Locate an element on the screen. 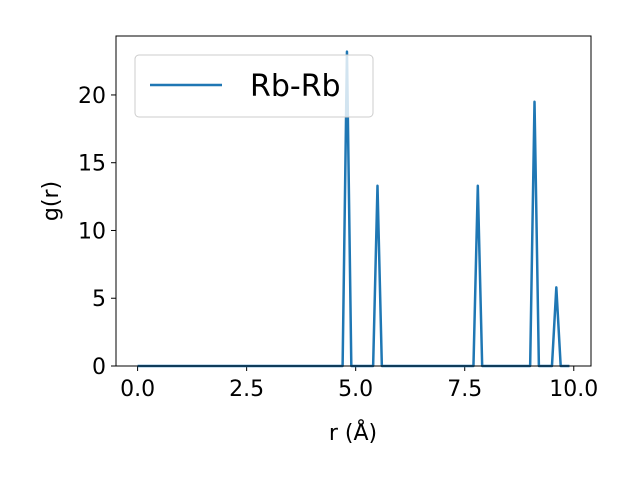  legend-box is located at coordinates (254, 86).